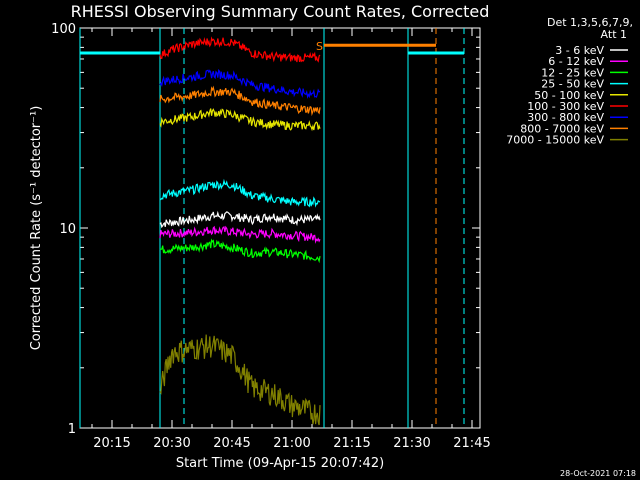  What do you see at coordinates (411, 443) in the screenshot?
I see `x-tick-label: 21:30` at bounding box center [411, 443].